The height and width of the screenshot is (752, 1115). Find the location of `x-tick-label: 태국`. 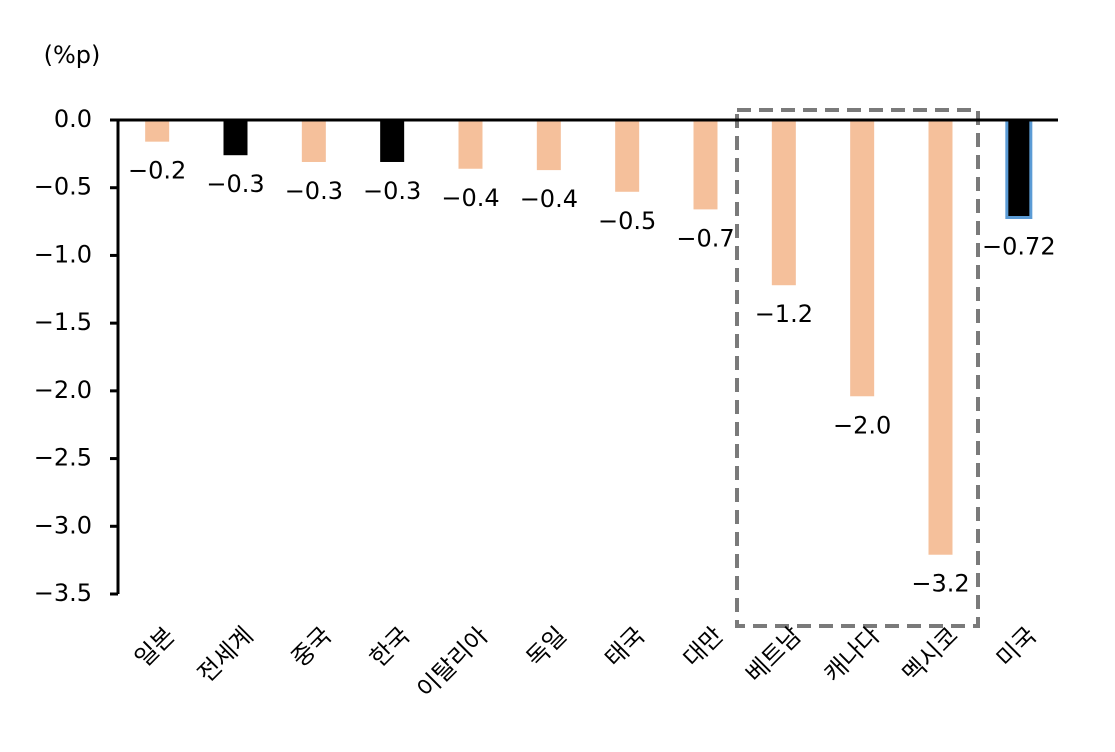

x-tick-label: 태국 is located at coordinates (624, 646).